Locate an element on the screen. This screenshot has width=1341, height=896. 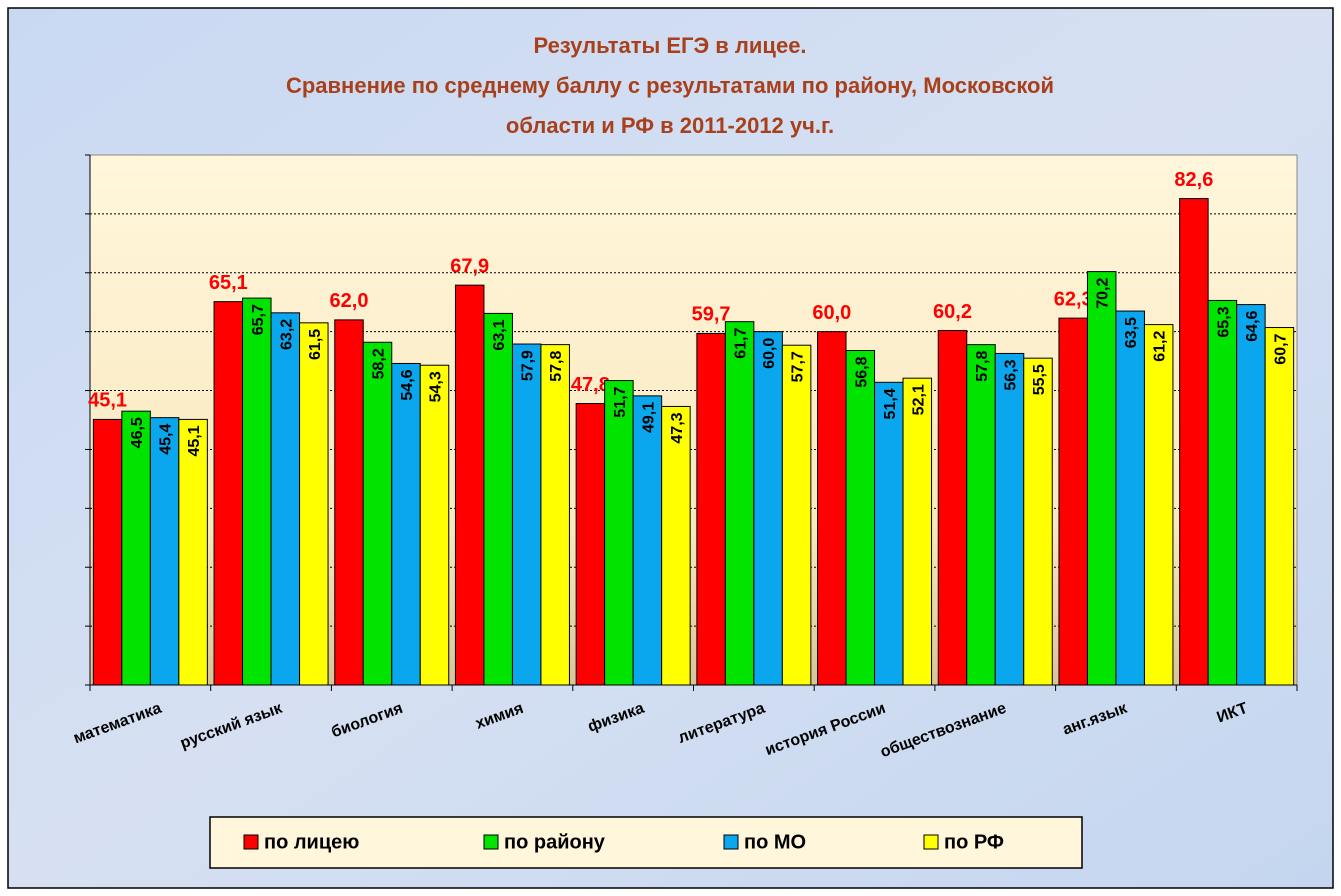
legend-label: по МО is located at coordinates (775, 842).